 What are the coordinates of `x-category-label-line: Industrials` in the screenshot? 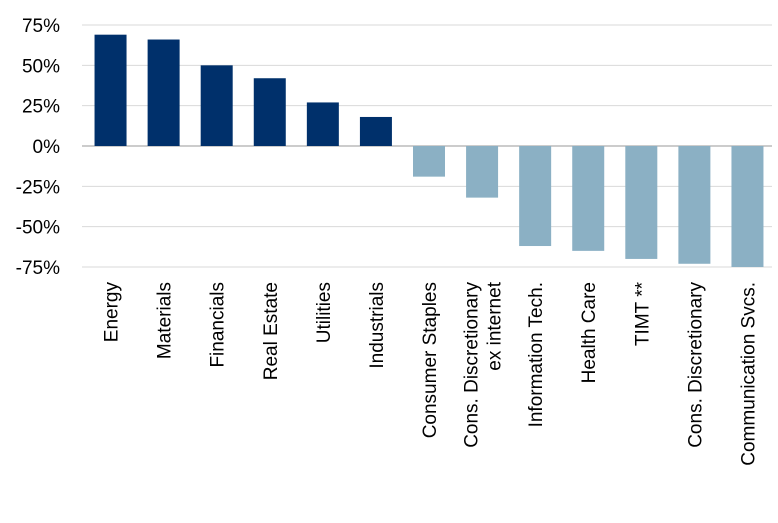 It's located at (377, 325).